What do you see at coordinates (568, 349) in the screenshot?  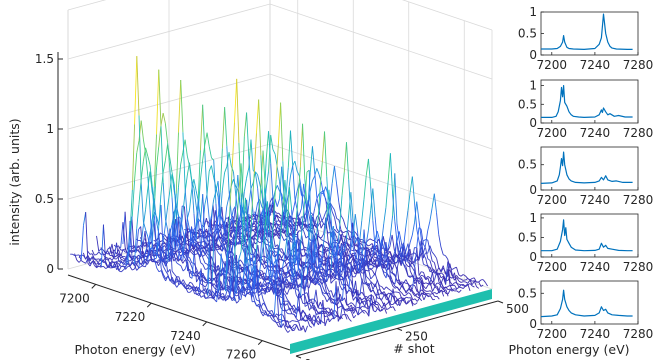 I see `panels-x-axis-label: Photon energy (eV)` at bounding box center [568, 349].